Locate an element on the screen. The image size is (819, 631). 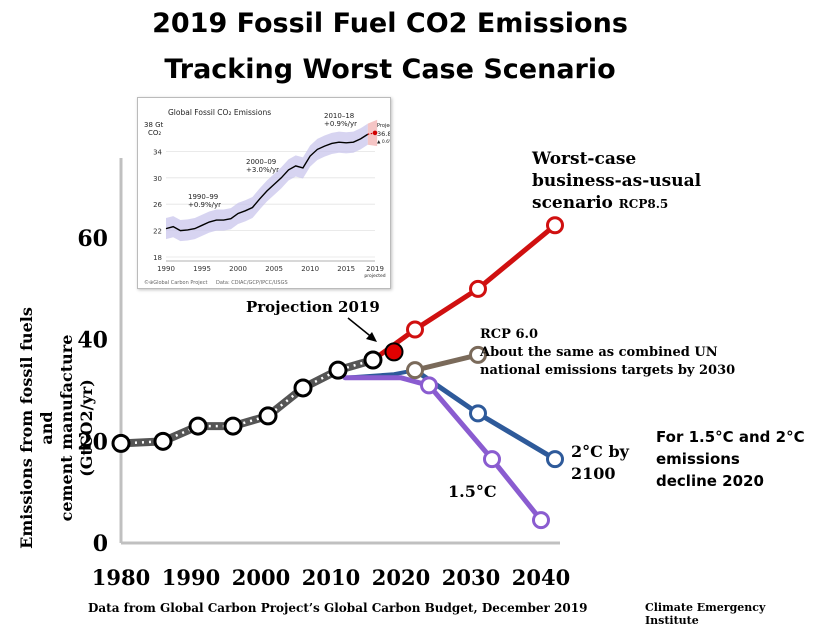
inset-rate-2010: +0.9%/yr is located at coordinates (340, 124).